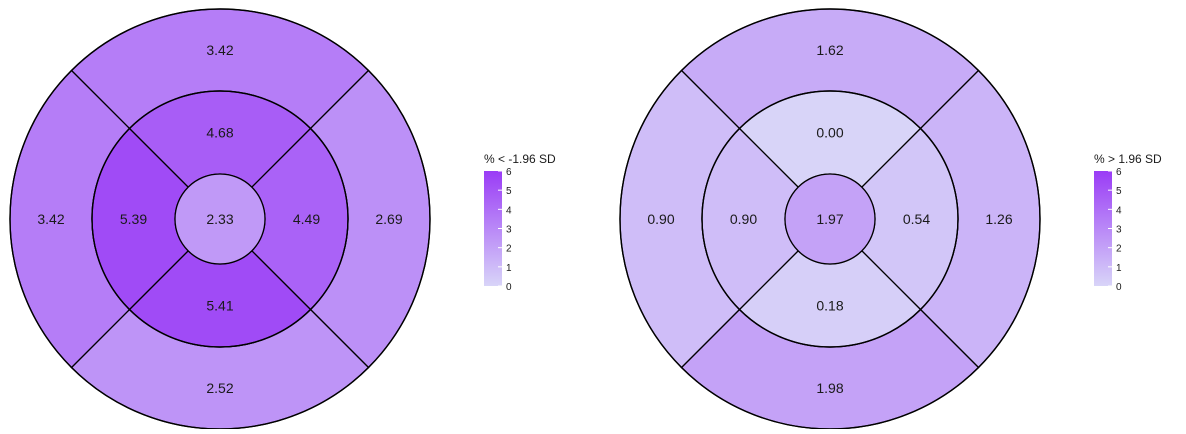  Describe the element at coordinates (829, 50) in the screenshot. I see `label-outer-top: 1.62` at that location.